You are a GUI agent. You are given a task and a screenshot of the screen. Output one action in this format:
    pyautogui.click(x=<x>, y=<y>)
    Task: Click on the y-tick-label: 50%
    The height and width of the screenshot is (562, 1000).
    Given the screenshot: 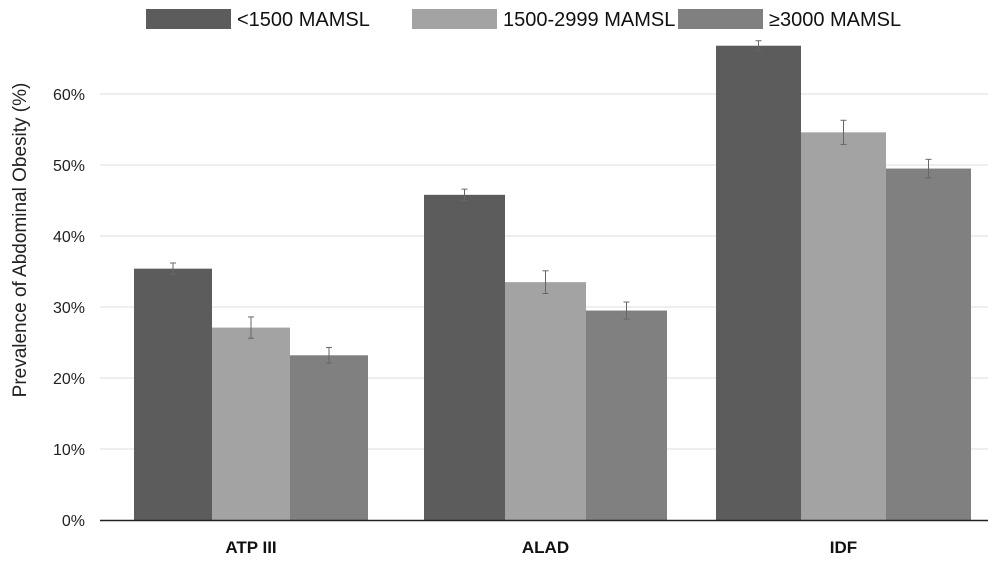 What is the action you would take?
    pyautogui.click(x=69, y=166)
    